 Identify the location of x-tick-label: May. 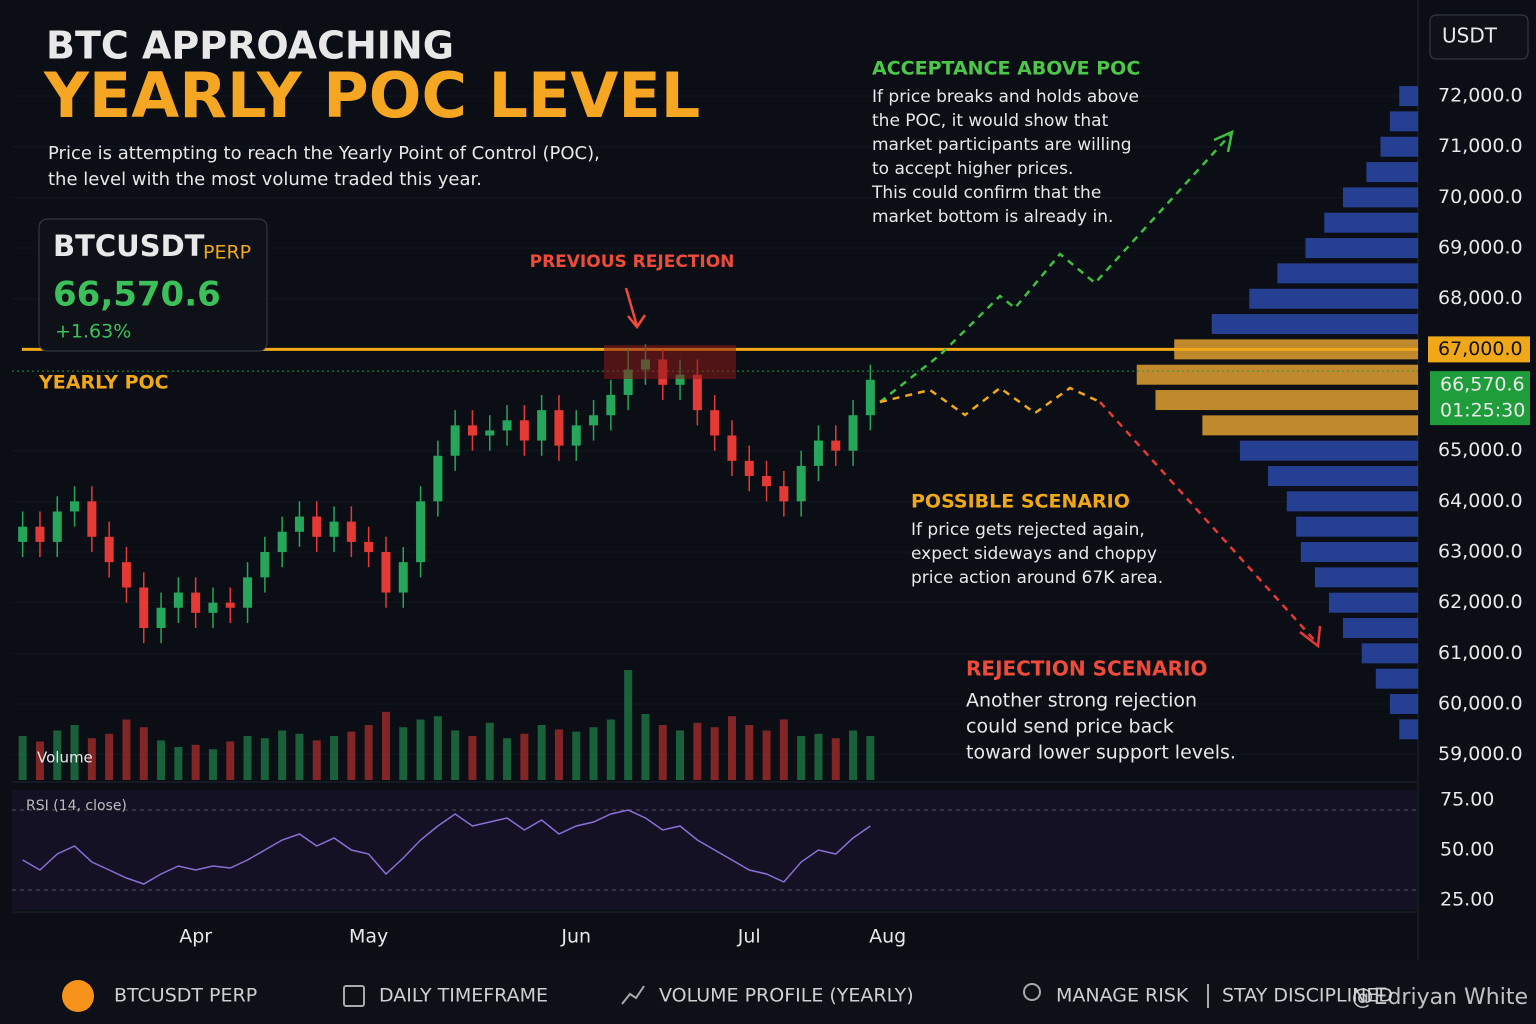
(368, 937).